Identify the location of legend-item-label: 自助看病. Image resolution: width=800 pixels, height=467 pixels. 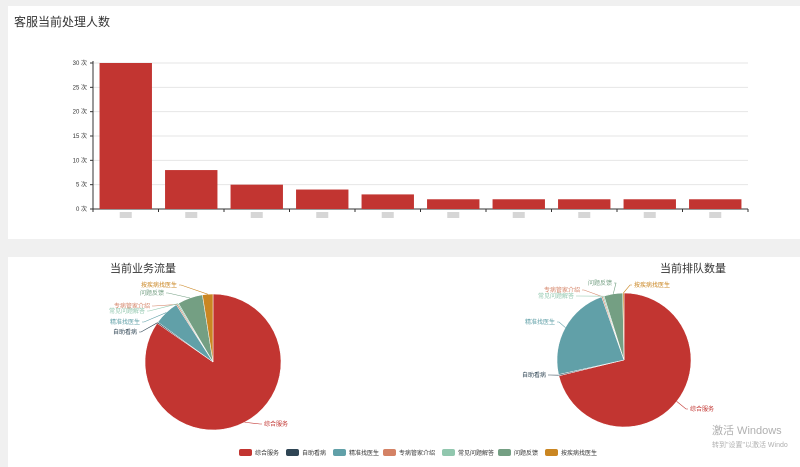
(314, 453).